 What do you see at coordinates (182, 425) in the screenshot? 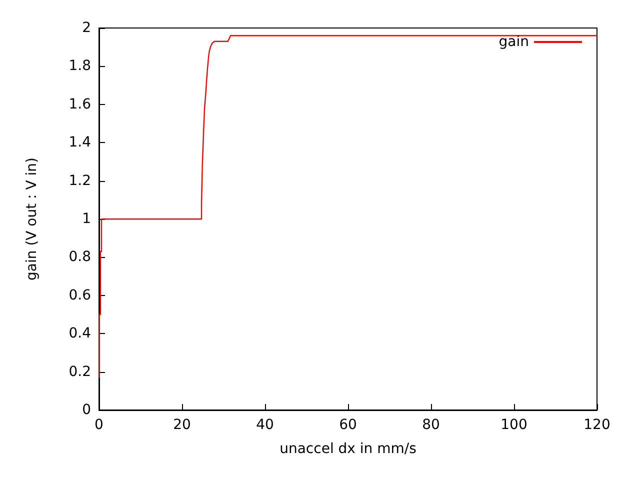
I see `x-tick-label: 20` at bounding box center [182, 425].